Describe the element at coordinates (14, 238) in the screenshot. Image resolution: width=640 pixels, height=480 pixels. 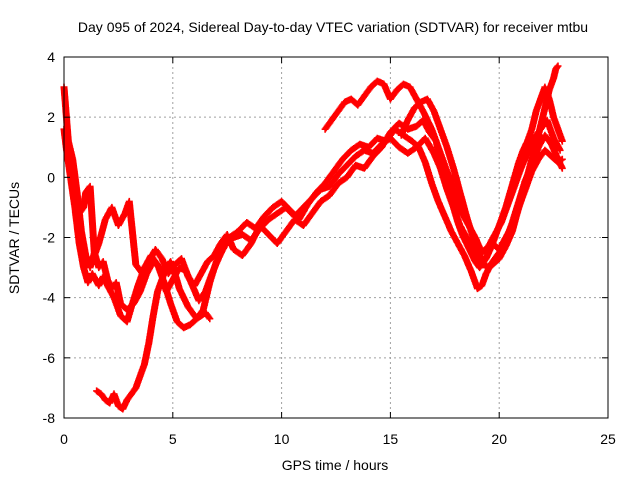
I see `y-axis-label: SDTVAR / TECUs` at that location.